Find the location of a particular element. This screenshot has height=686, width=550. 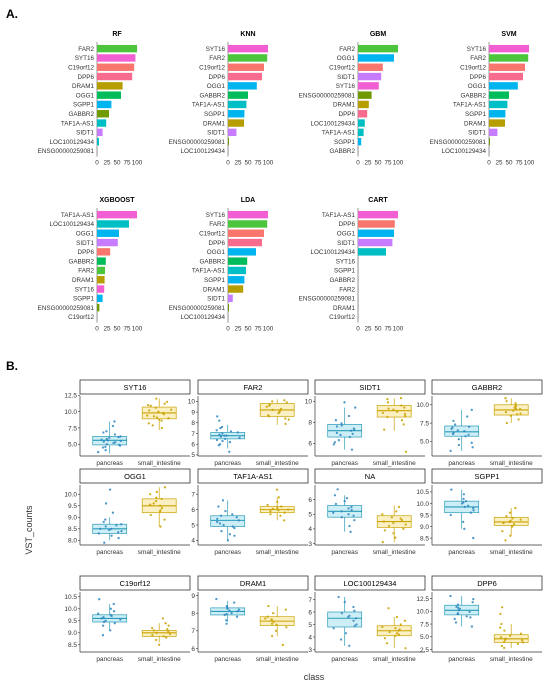

y-tick-label: 5 is located at coordinates (310, 515).